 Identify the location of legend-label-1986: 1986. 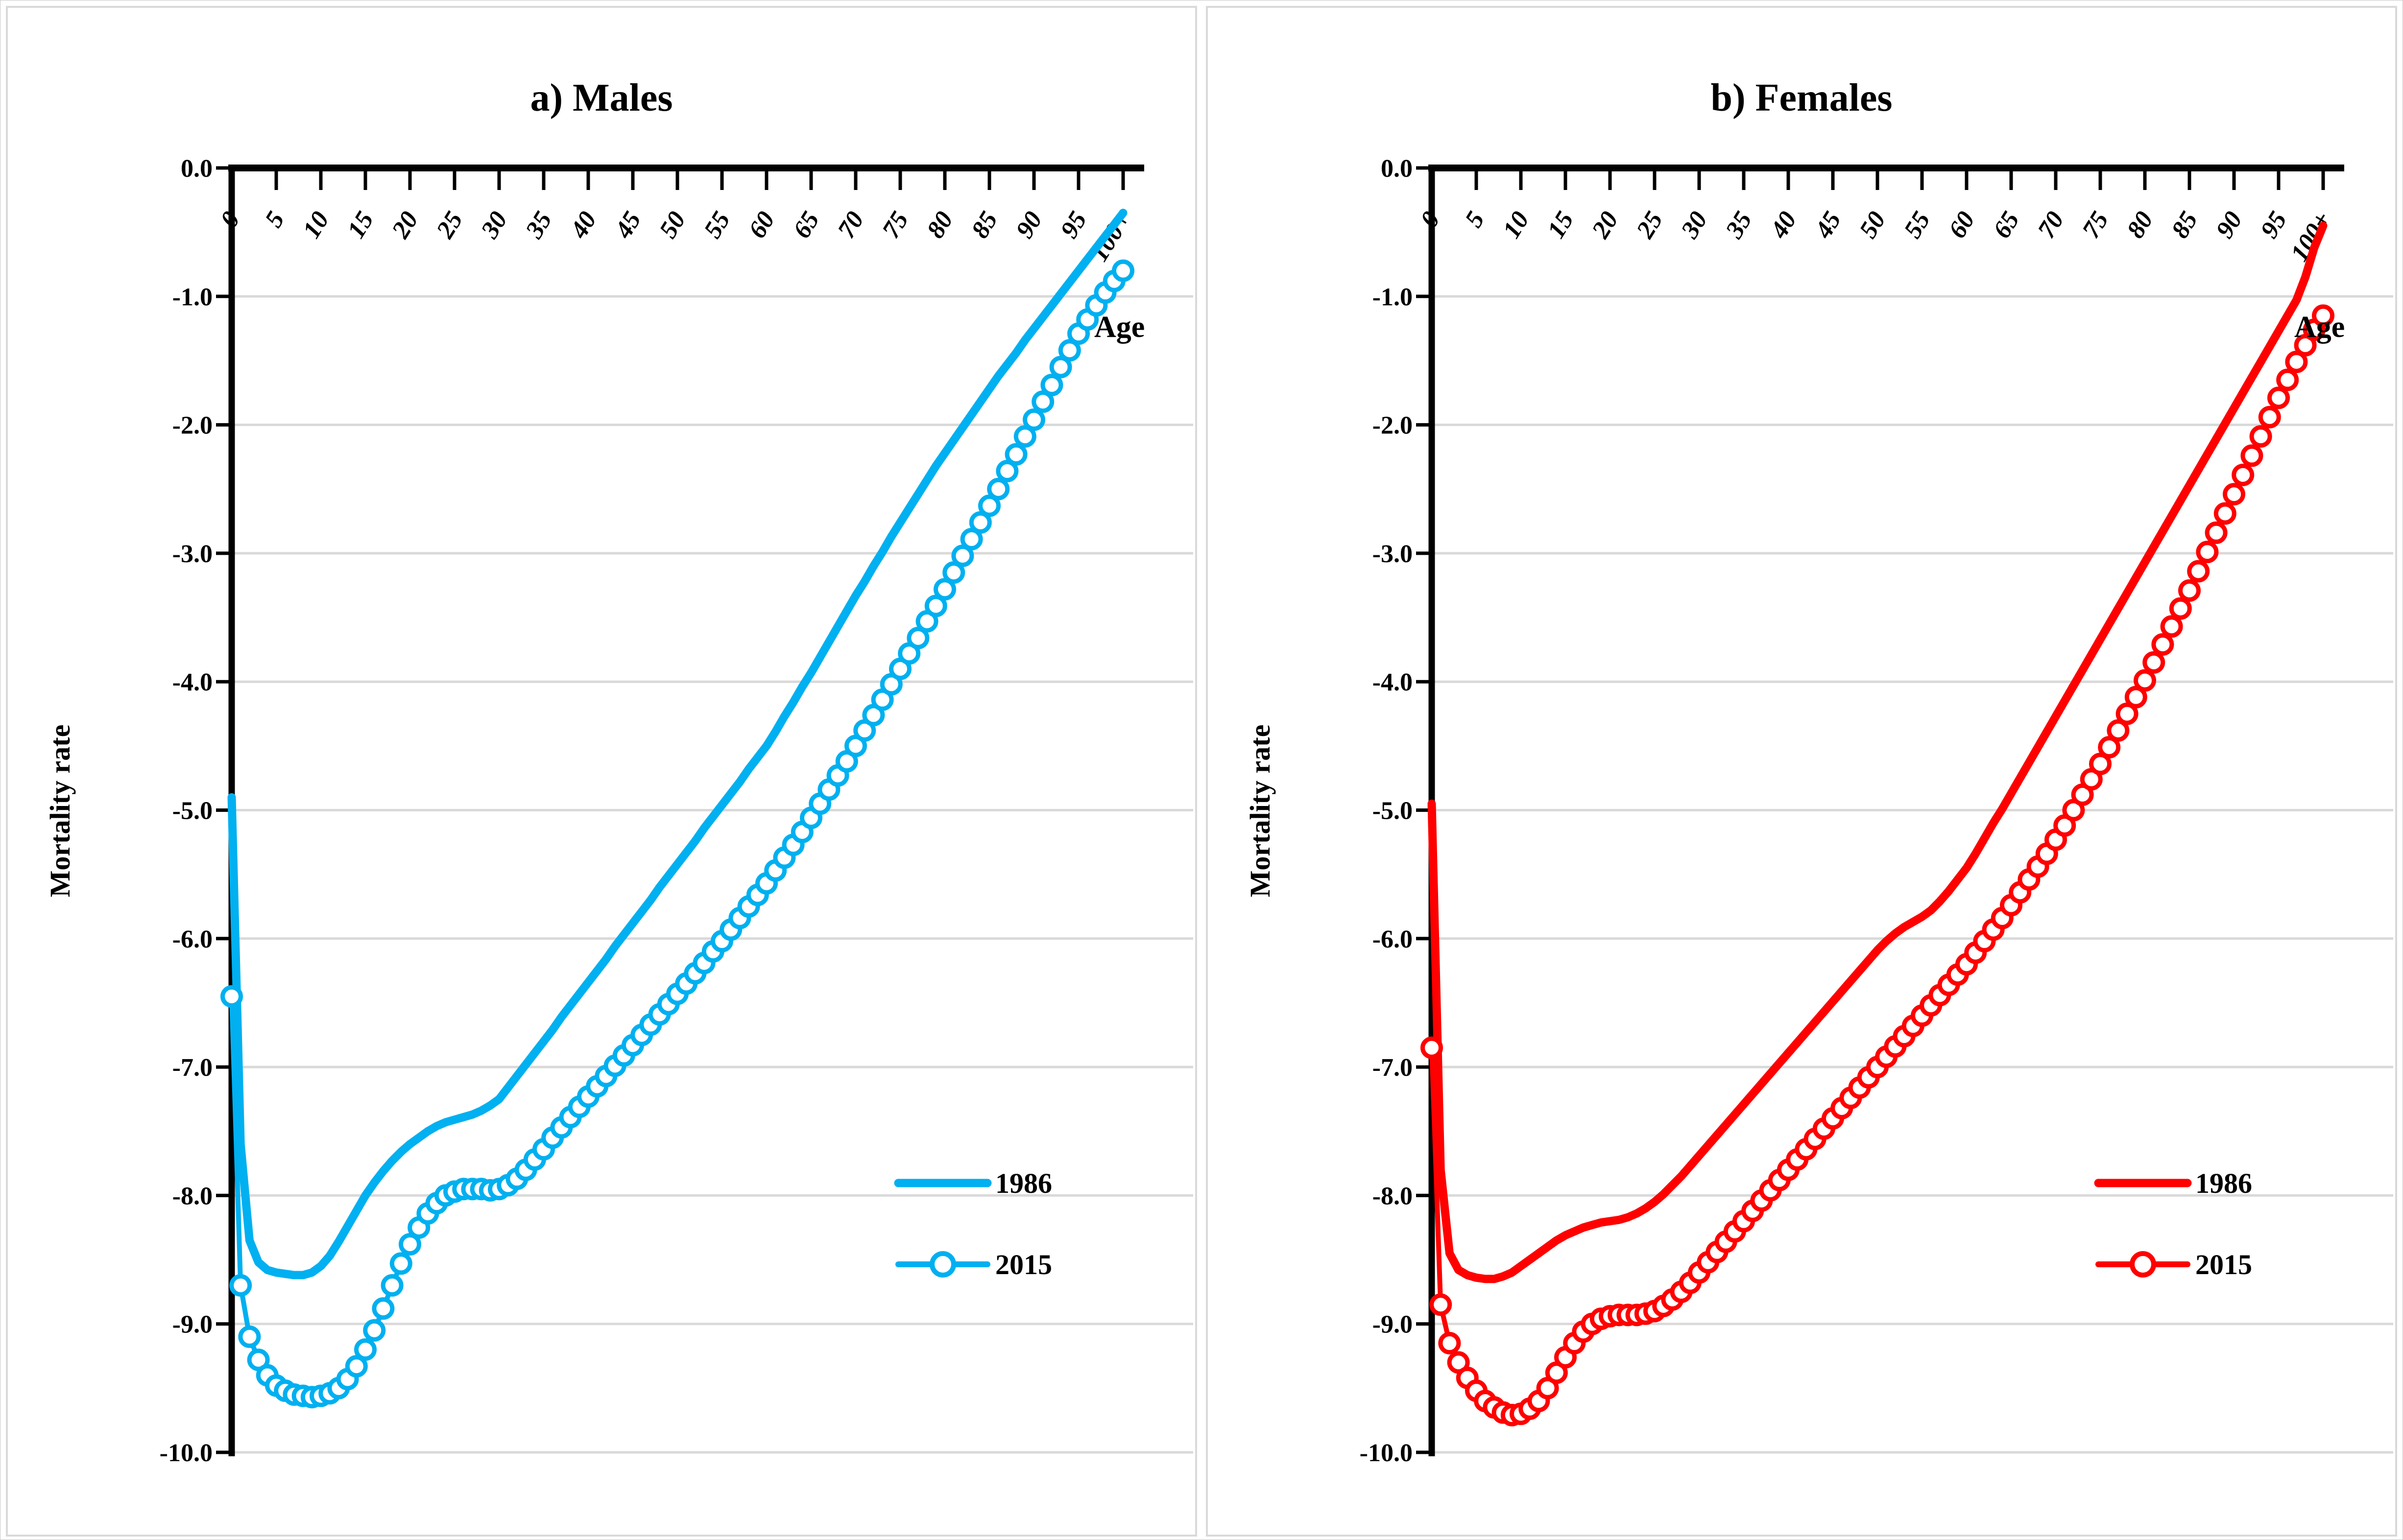
(1023, 1183).